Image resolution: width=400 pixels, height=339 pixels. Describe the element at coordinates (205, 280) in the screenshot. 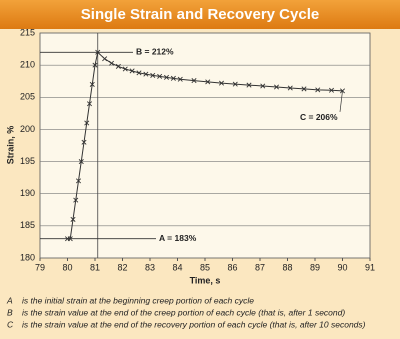

I see `x-axis-label: Time, s` at that location.